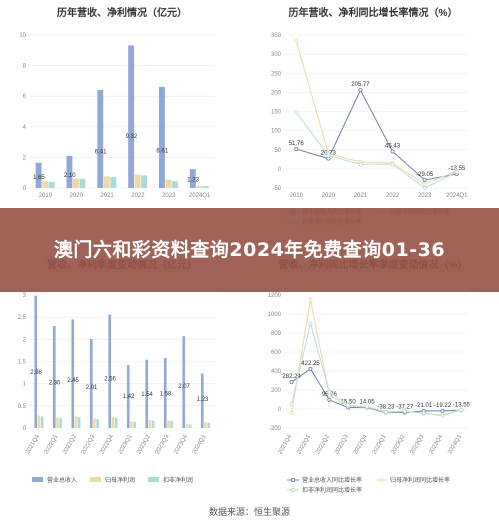 Image resolution: width=499 pixels, height=523 pixels. I want to click on y-tick-label: 600, so click(276, 353).